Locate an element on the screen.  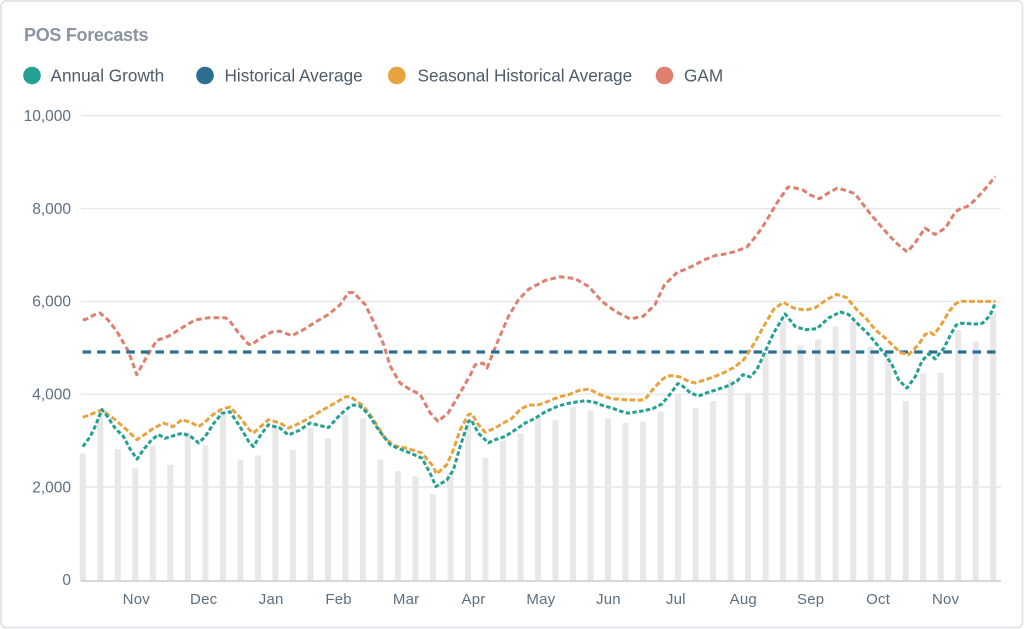
svg-text: Sep is located at coordinates (810, 599).